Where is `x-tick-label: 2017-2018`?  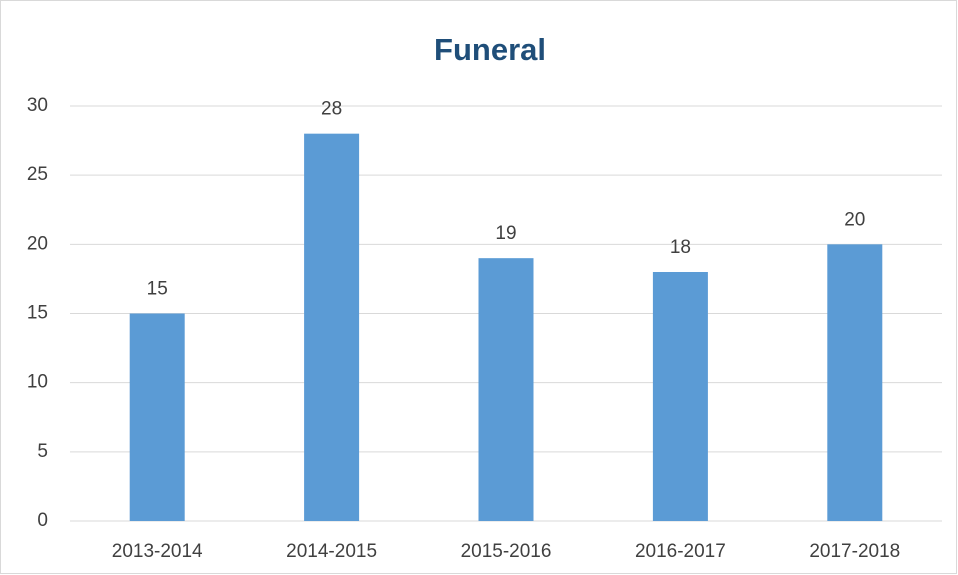
x-tick-label: 2017-2018 is located at coordinates (854, 551).